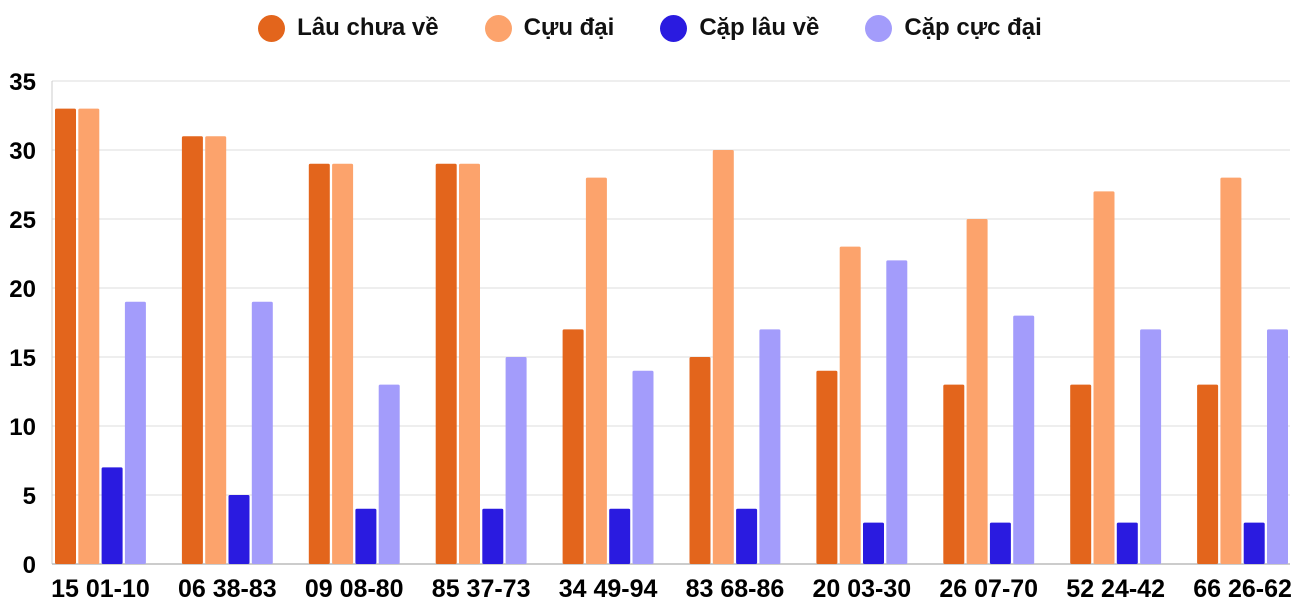 The width and height of the screenshot is (1300, 600). I want to click on x-tick-label: 15 01-10, so click(100, 587).